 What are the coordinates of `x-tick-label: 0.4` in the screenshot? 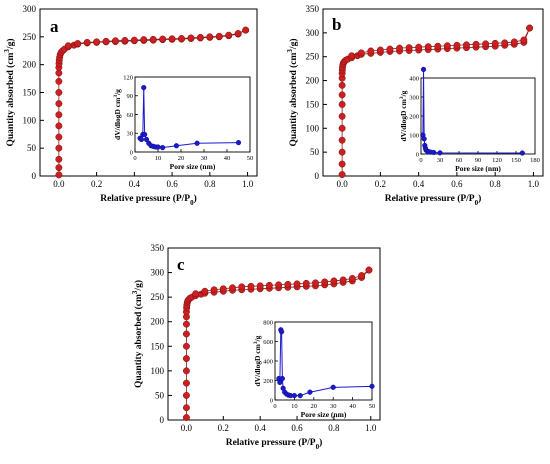 It's located at (135, 184).